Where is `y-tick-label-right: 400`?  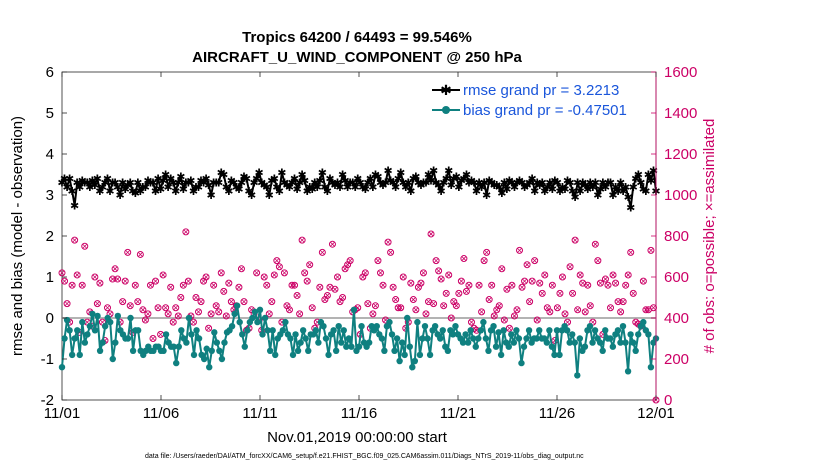 y-tick-label-right: 400 is located at coordinates (676, 318).